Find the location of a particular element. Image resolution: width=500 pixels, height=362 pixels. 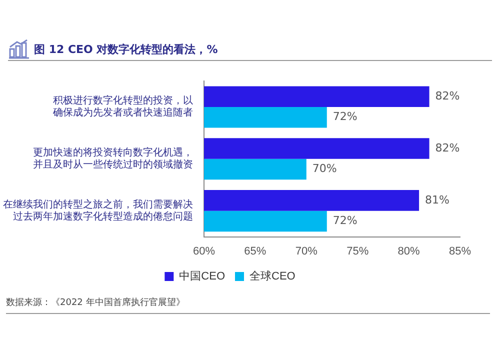

x-tick-label: 85% is located at coordinates (460, 251).